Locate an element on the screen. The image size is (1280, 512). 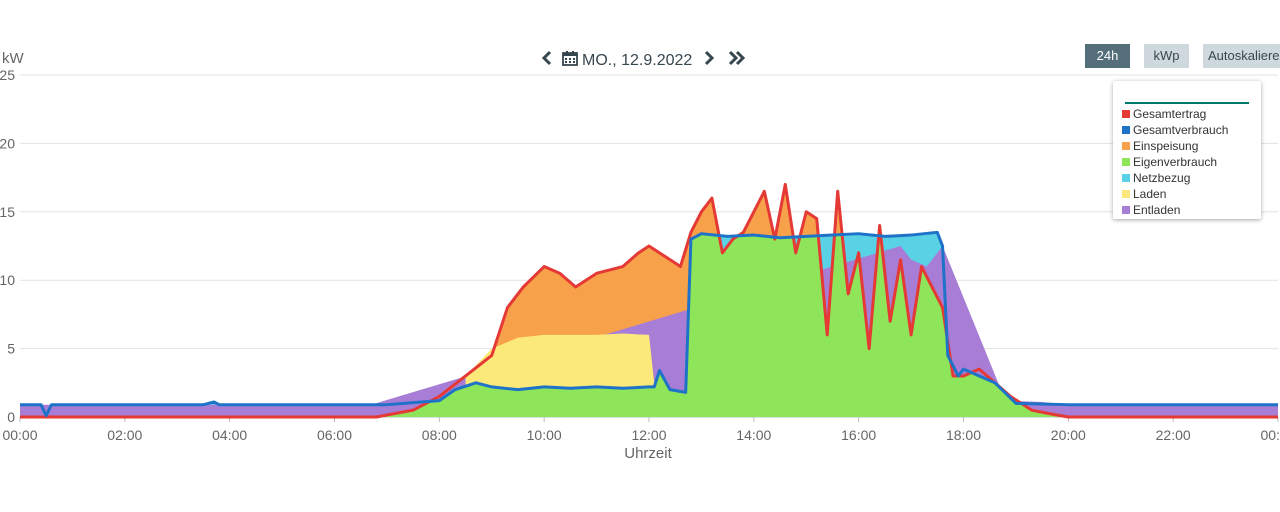
legend-label: Einspeisung is located at coordinates (1166, 146).